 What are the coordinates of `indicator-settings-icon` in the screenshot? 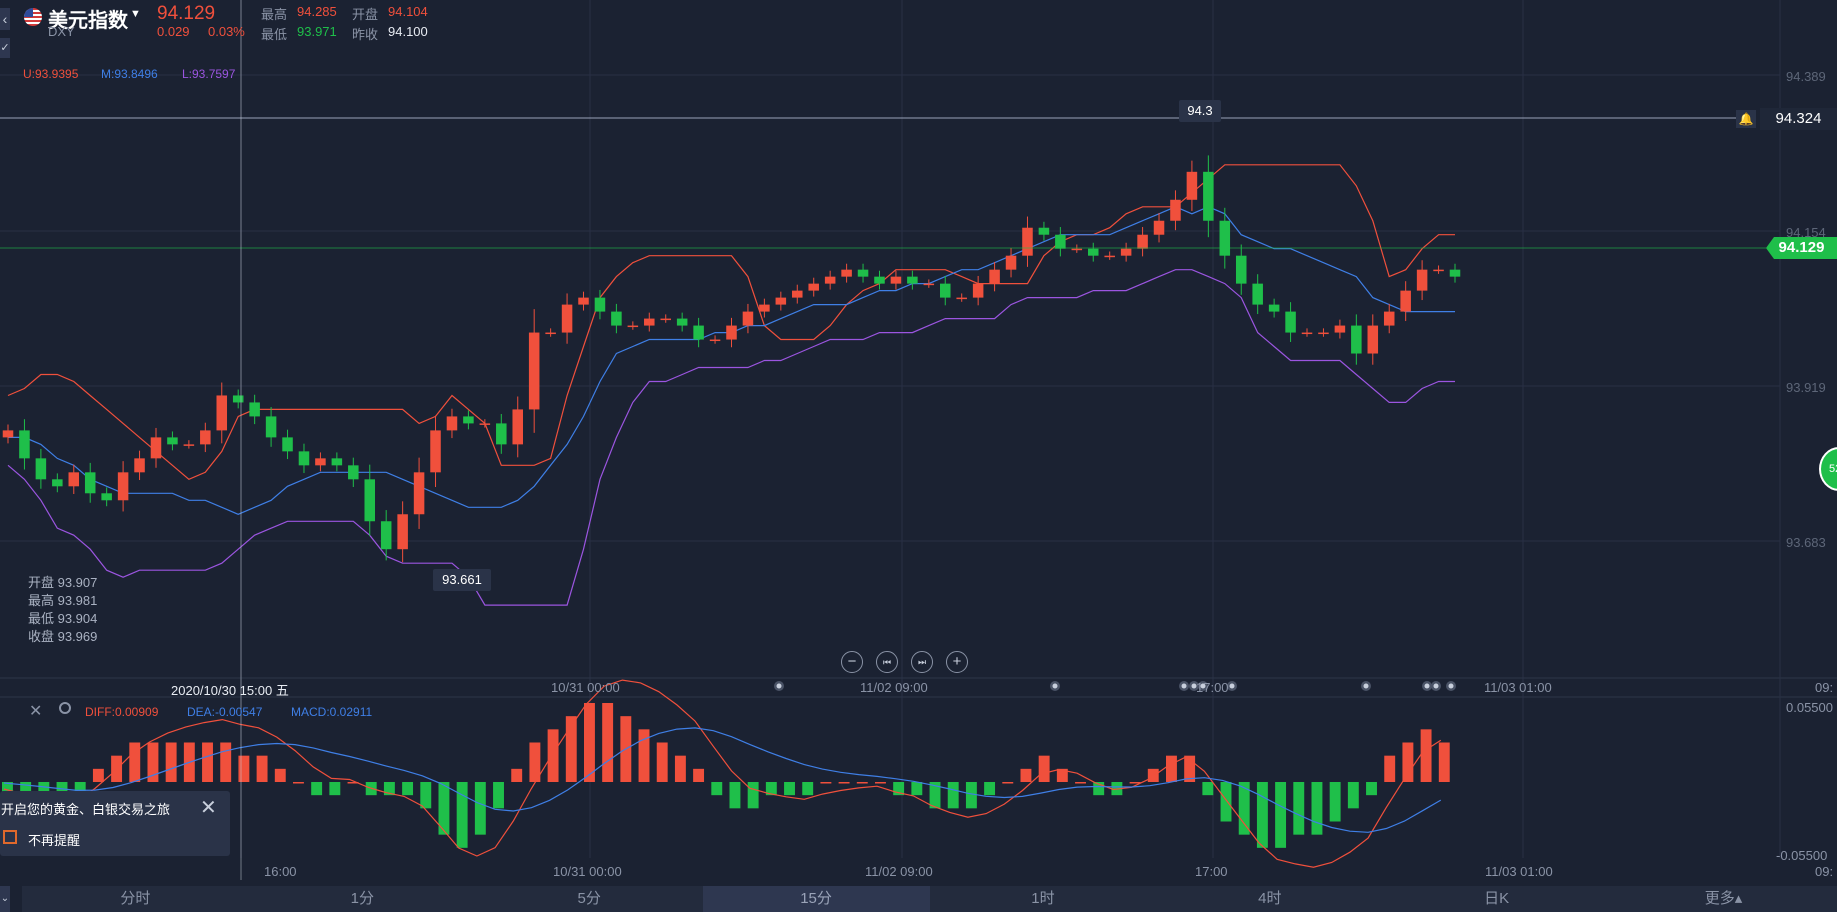 It's located at (65, 708).